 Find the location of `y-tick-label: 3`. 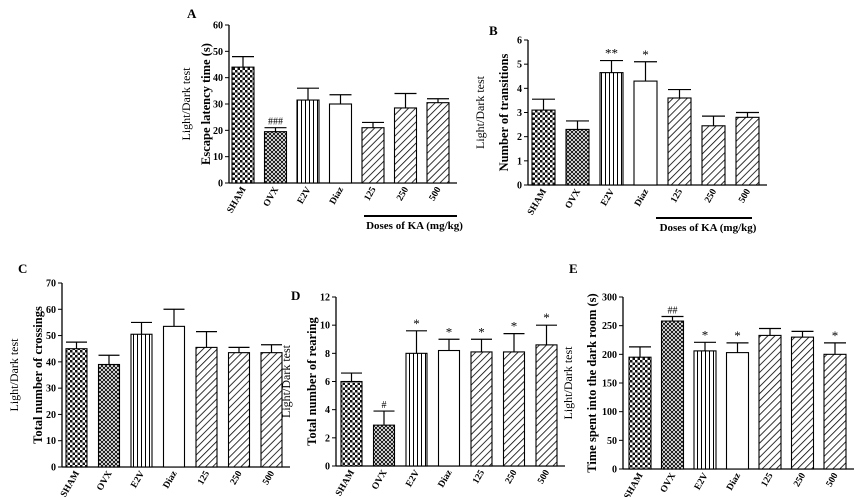

y-tick-label: 3 is located at coordinates (519, 113).